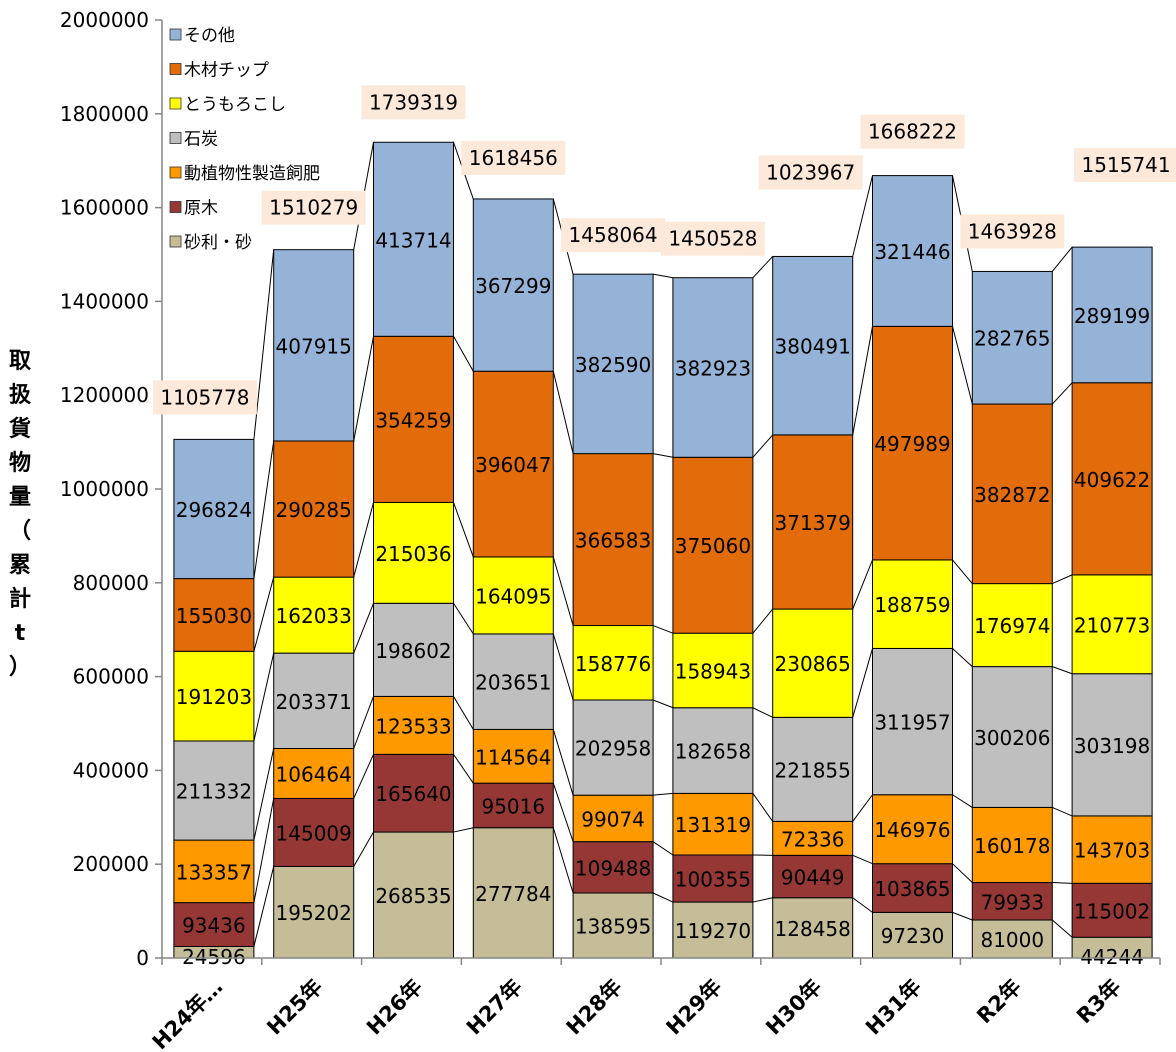 The width and height of the screenshot is (1176, 1052). I want to click on bar-value-label: 128458, so click(813, 929).